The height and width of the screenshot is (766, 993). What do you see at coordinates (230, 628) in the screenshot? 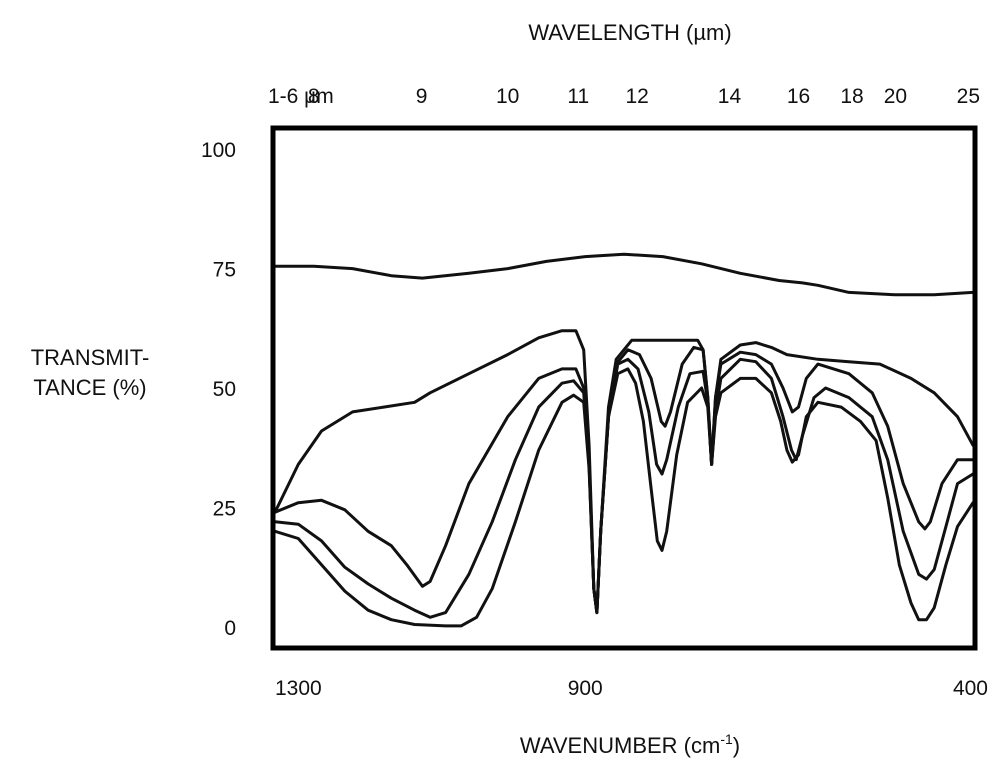
I see `y-tick-label: 0` at bounding box center [230, 628].